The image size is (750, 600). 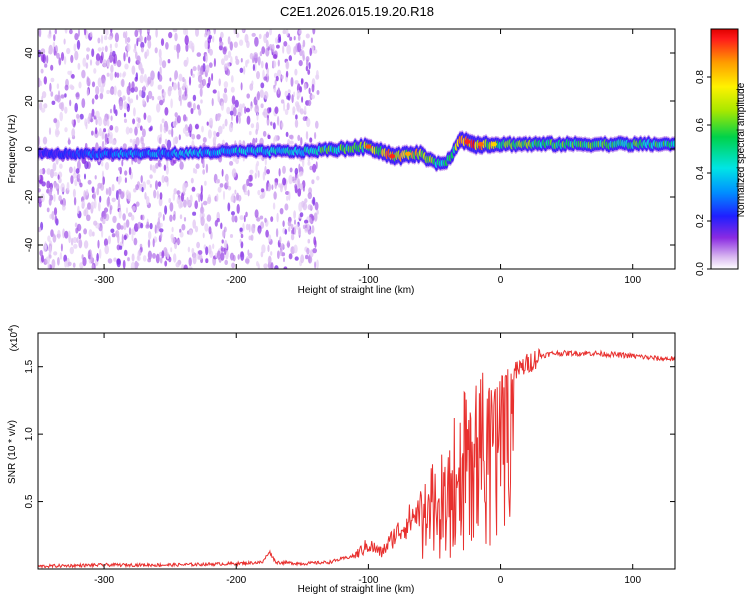 What do you see at coordinates (29, 101) in the screenshot?
I see `y-tick-label: 20` at bounding box center [29, 101].